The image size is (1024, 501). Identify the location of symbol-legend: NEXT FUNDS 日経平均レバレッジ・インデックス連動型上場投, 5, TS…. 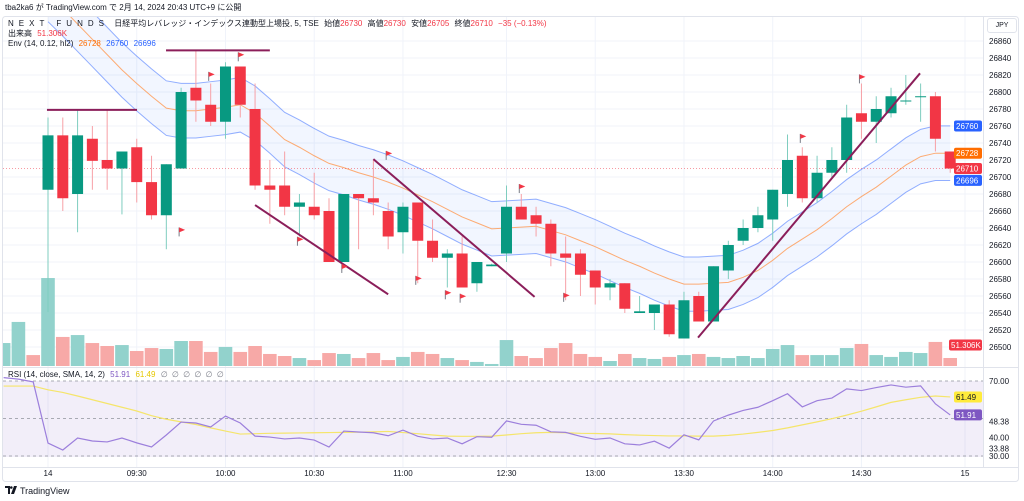
(279, 23).